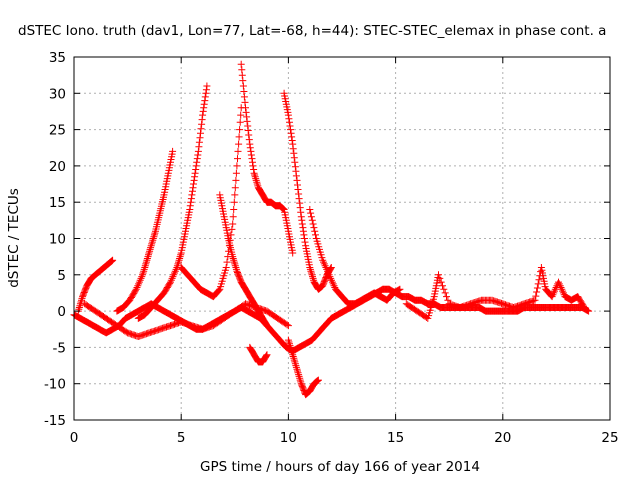  Describe the element at coordinates (61, 276) in the screenshot. I see `y-tick-label: 5` at that location.